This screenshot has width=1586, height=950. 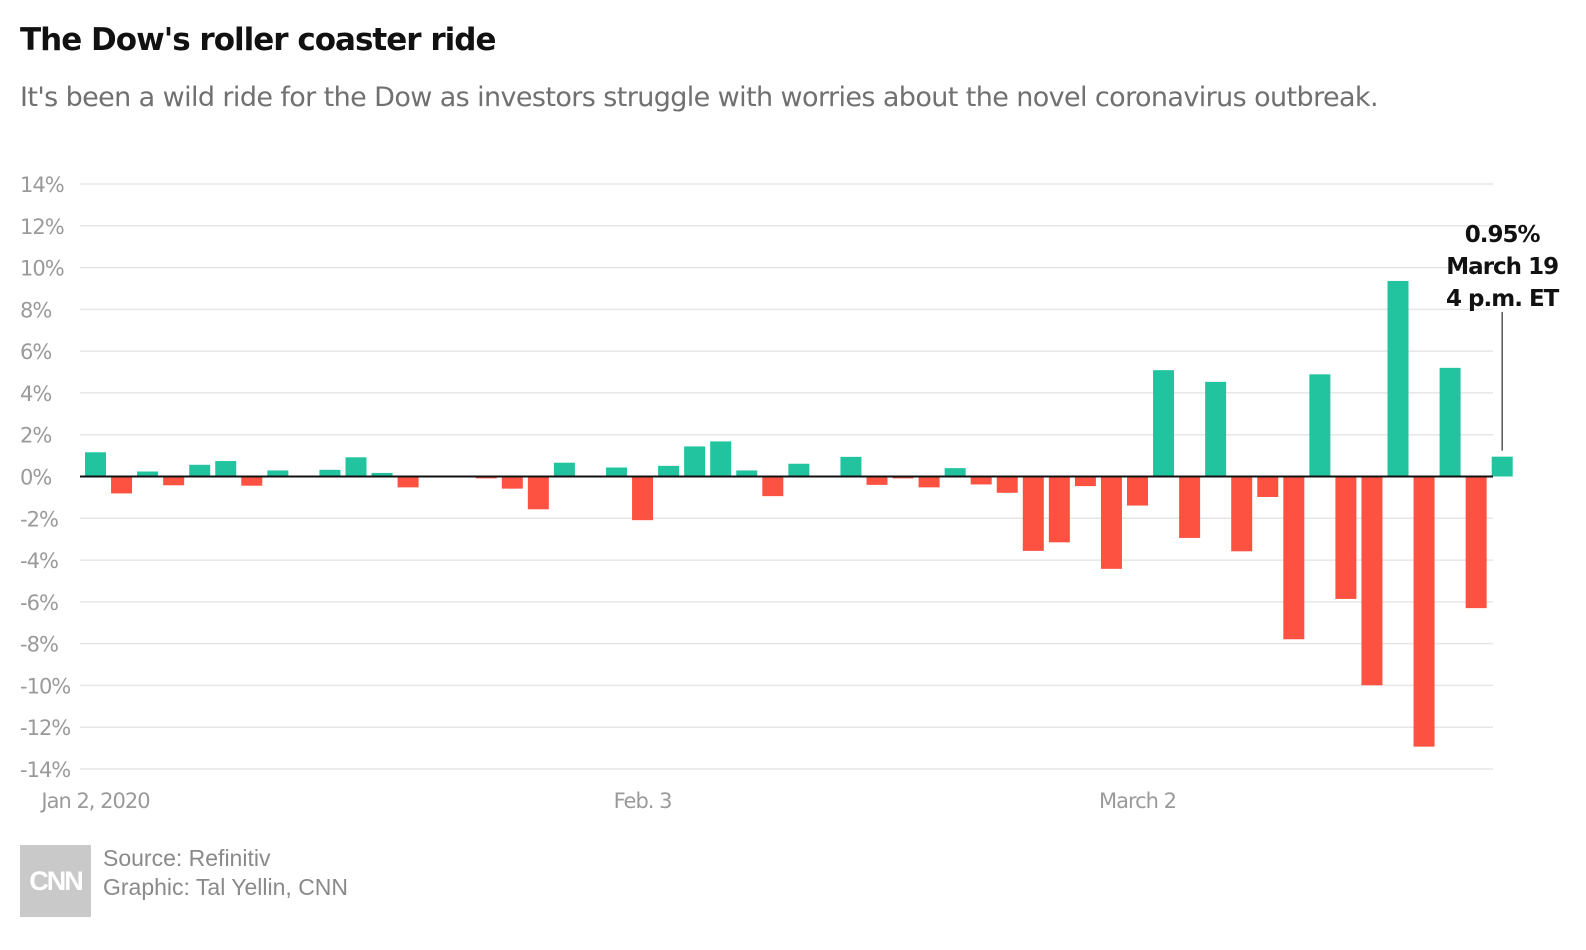 I want to click on y-tick-label: 2%, so click(x=35, y=436).